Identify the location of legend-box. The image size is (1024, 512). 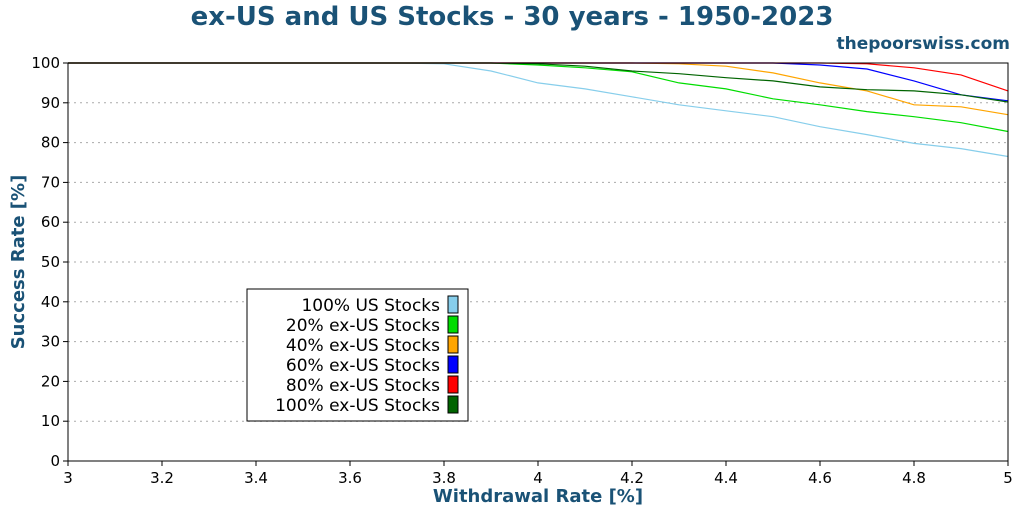
(357, 355).